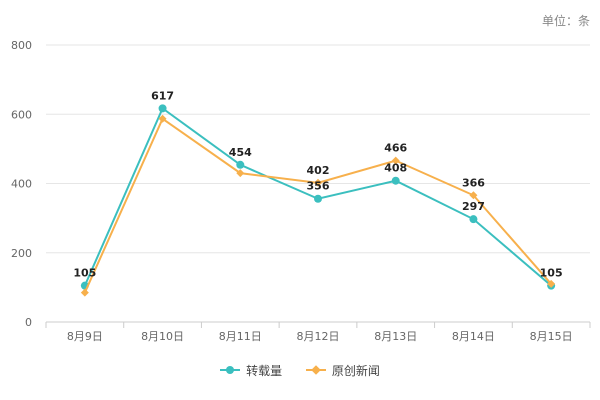 Image resolution: width=600 pixels, height=400 pixels. Describe the element at coordinates (551, 336) in the screenshot. I see `x-tick-label: 8月15日` at that location.